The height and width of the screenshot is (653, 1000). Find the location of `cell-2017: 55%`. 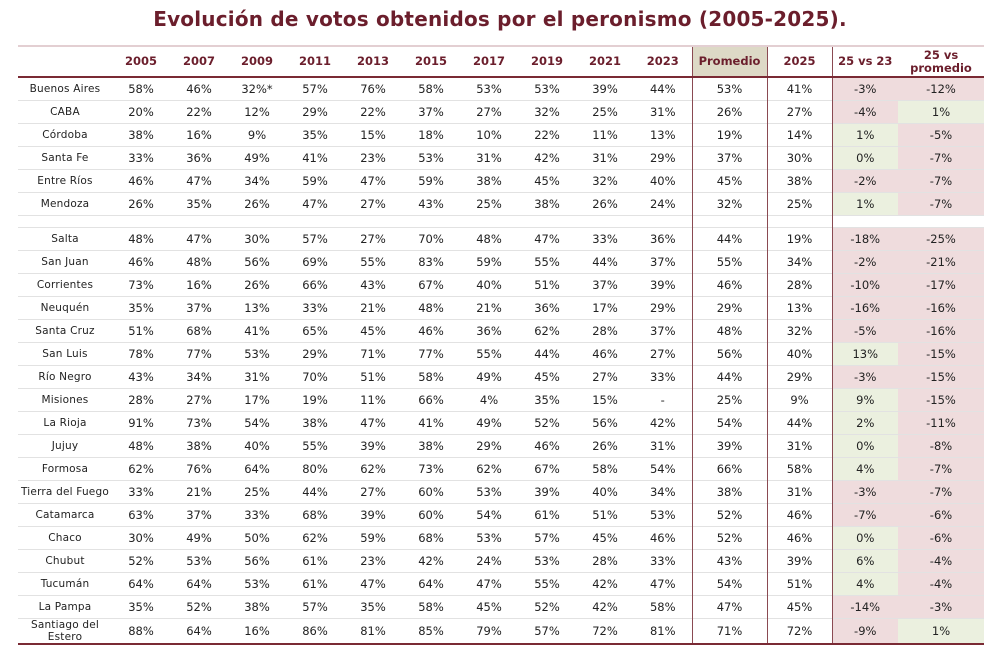

cell-2017: 55% is located at coordinates (489, 353).